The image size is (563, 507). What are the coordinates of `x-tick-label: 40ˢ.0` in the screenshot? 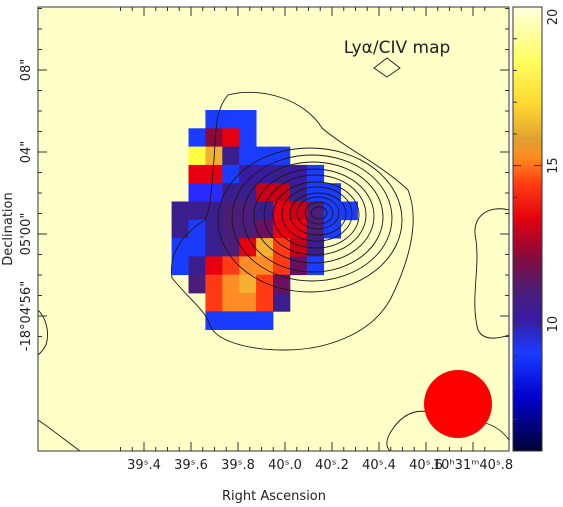 It's located at (285, 465).